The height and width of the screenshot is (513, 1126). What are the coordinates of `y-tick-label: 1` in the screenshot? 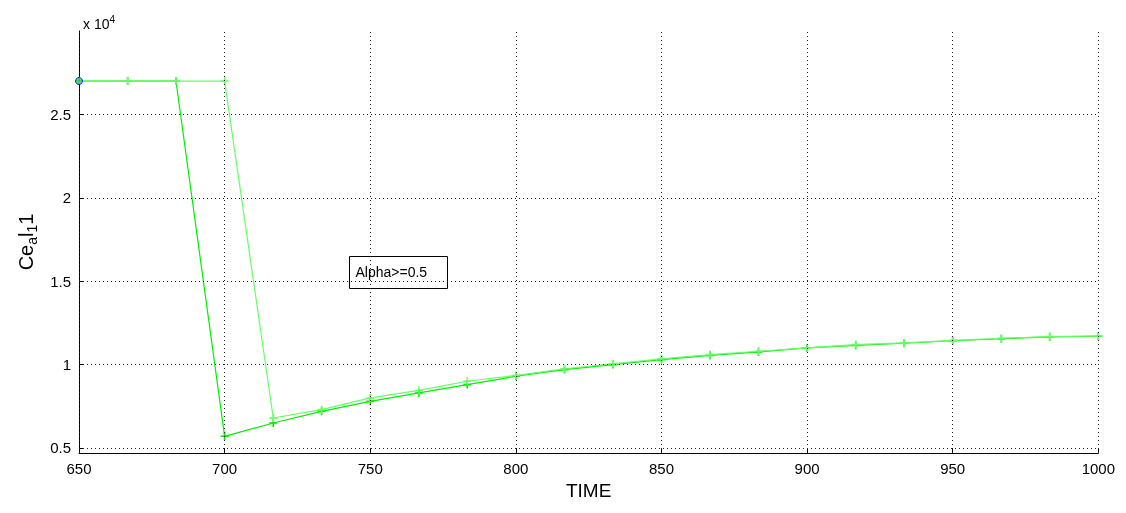 It's located at (66, 365).